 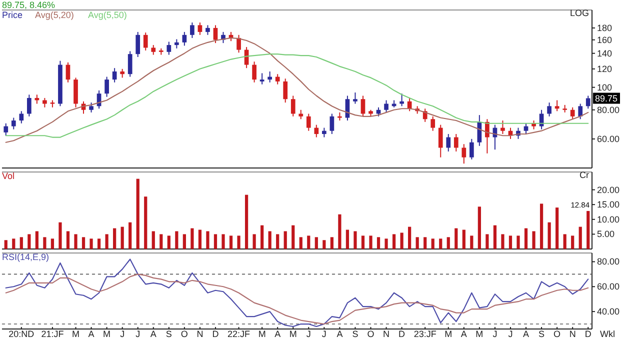 What do you see at coordinates (8, 176) in the screenshot?
I see `chart-title: Vol` at bounding box center [8, 176].